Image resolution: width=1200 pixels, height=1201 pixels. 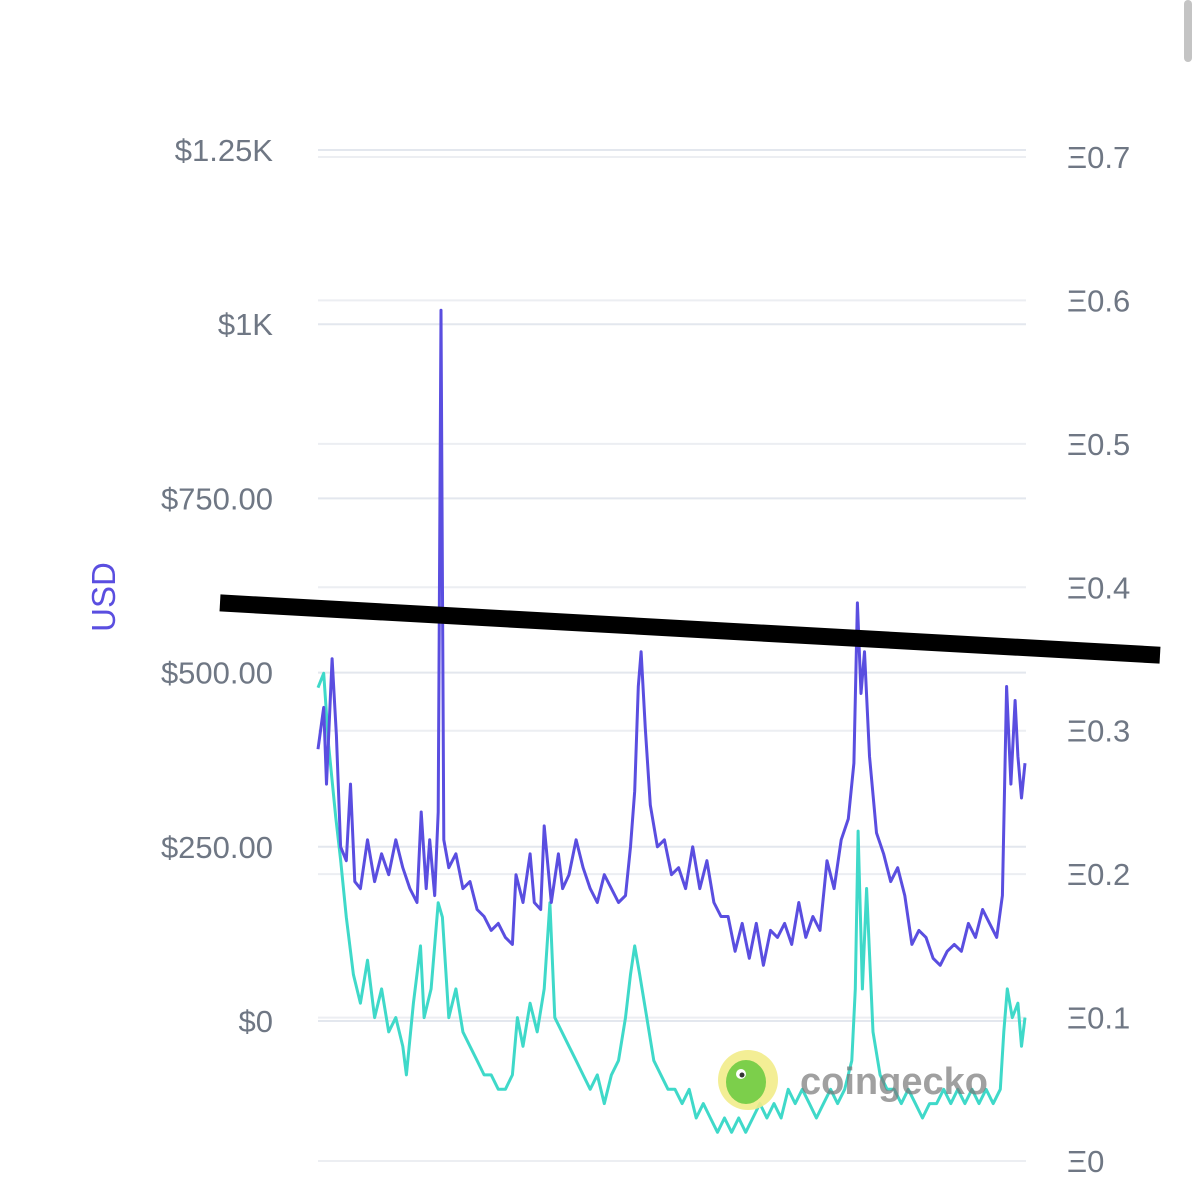 What do you see at coordinates (217, 673) in the screenshot?
I see `left-tick-label: $500.00` at bounding box center [217, 673].